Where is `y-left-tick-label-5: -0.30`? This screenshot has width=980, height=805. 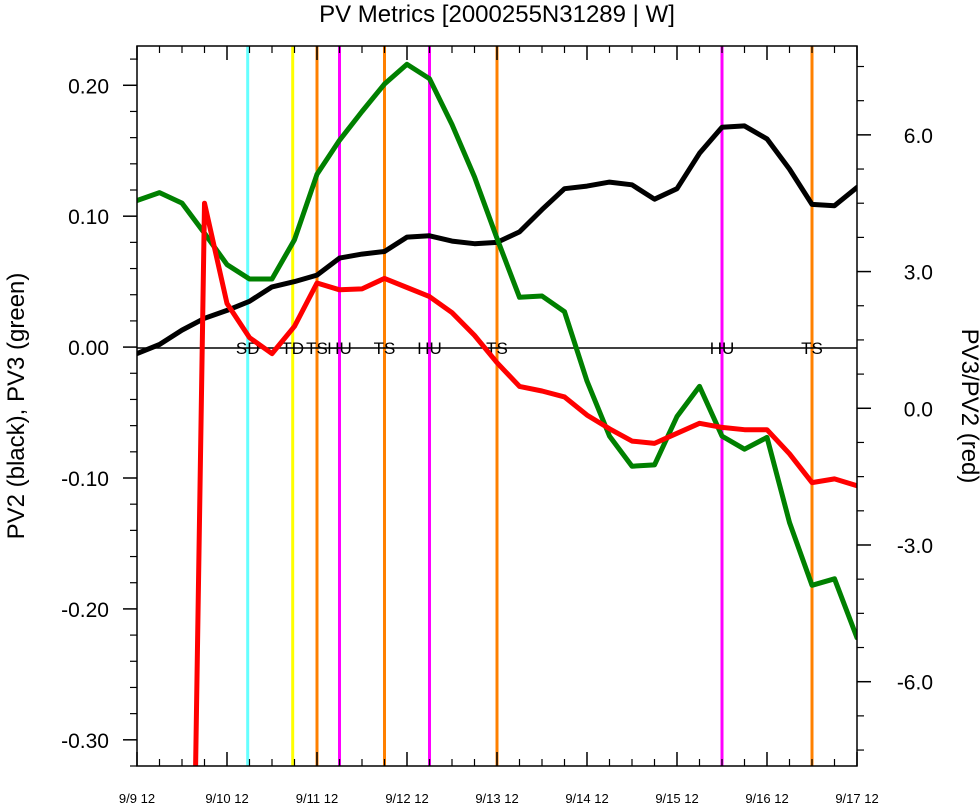 y-left-tick-label-5: -0.30 is located at coordinates (85, 741).